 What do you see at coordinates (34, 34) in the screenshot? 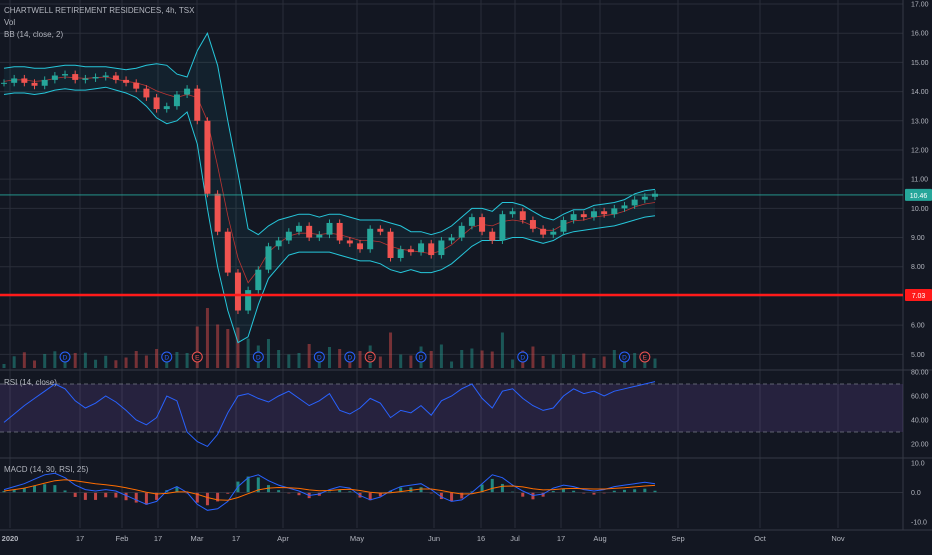
I see `bollinger-indicator-label: BB (14, close, 2)` at bounding box center [34, 34].